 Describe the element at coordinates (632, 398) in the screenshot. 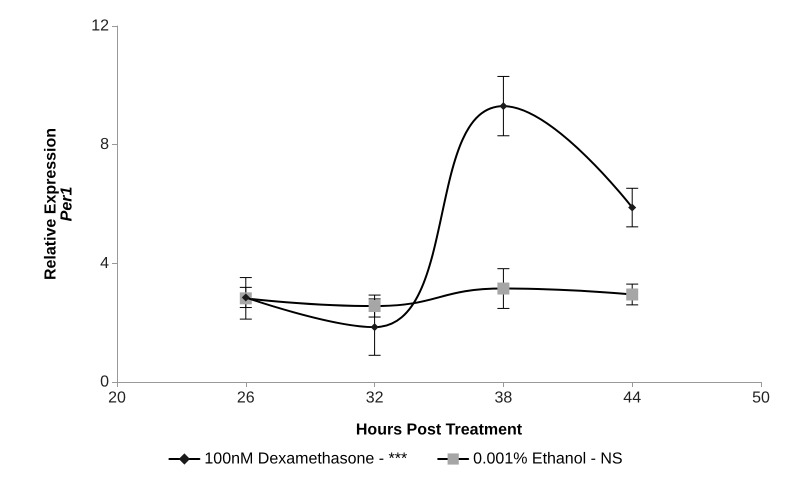

I see `x-tick-label: 44` at that location.